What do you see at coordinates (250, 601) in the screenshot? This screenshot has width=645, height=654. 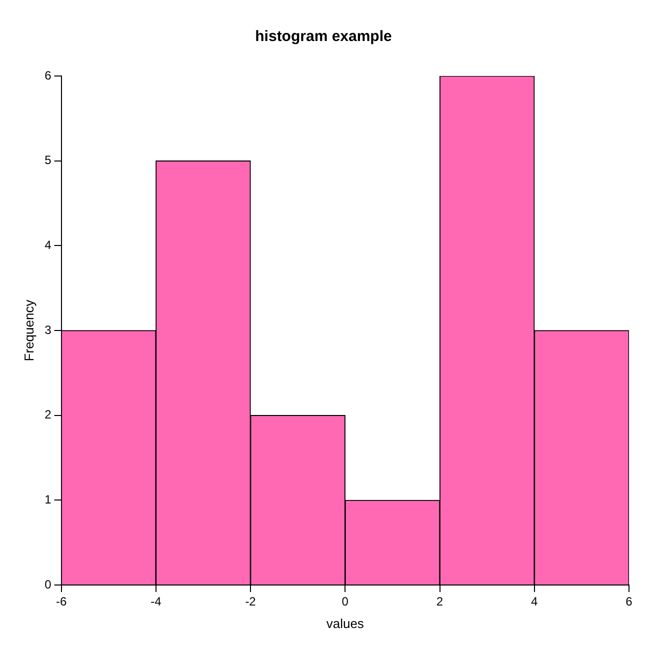 I see `x-tick-label: -2` at bounding box center [250, 601].